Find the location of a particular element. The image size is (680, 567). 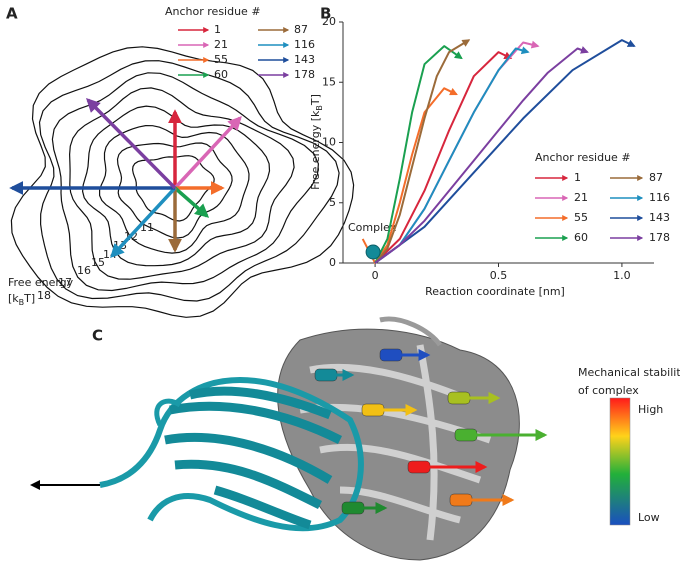

complex-ball is located at coordinates (373, 252).